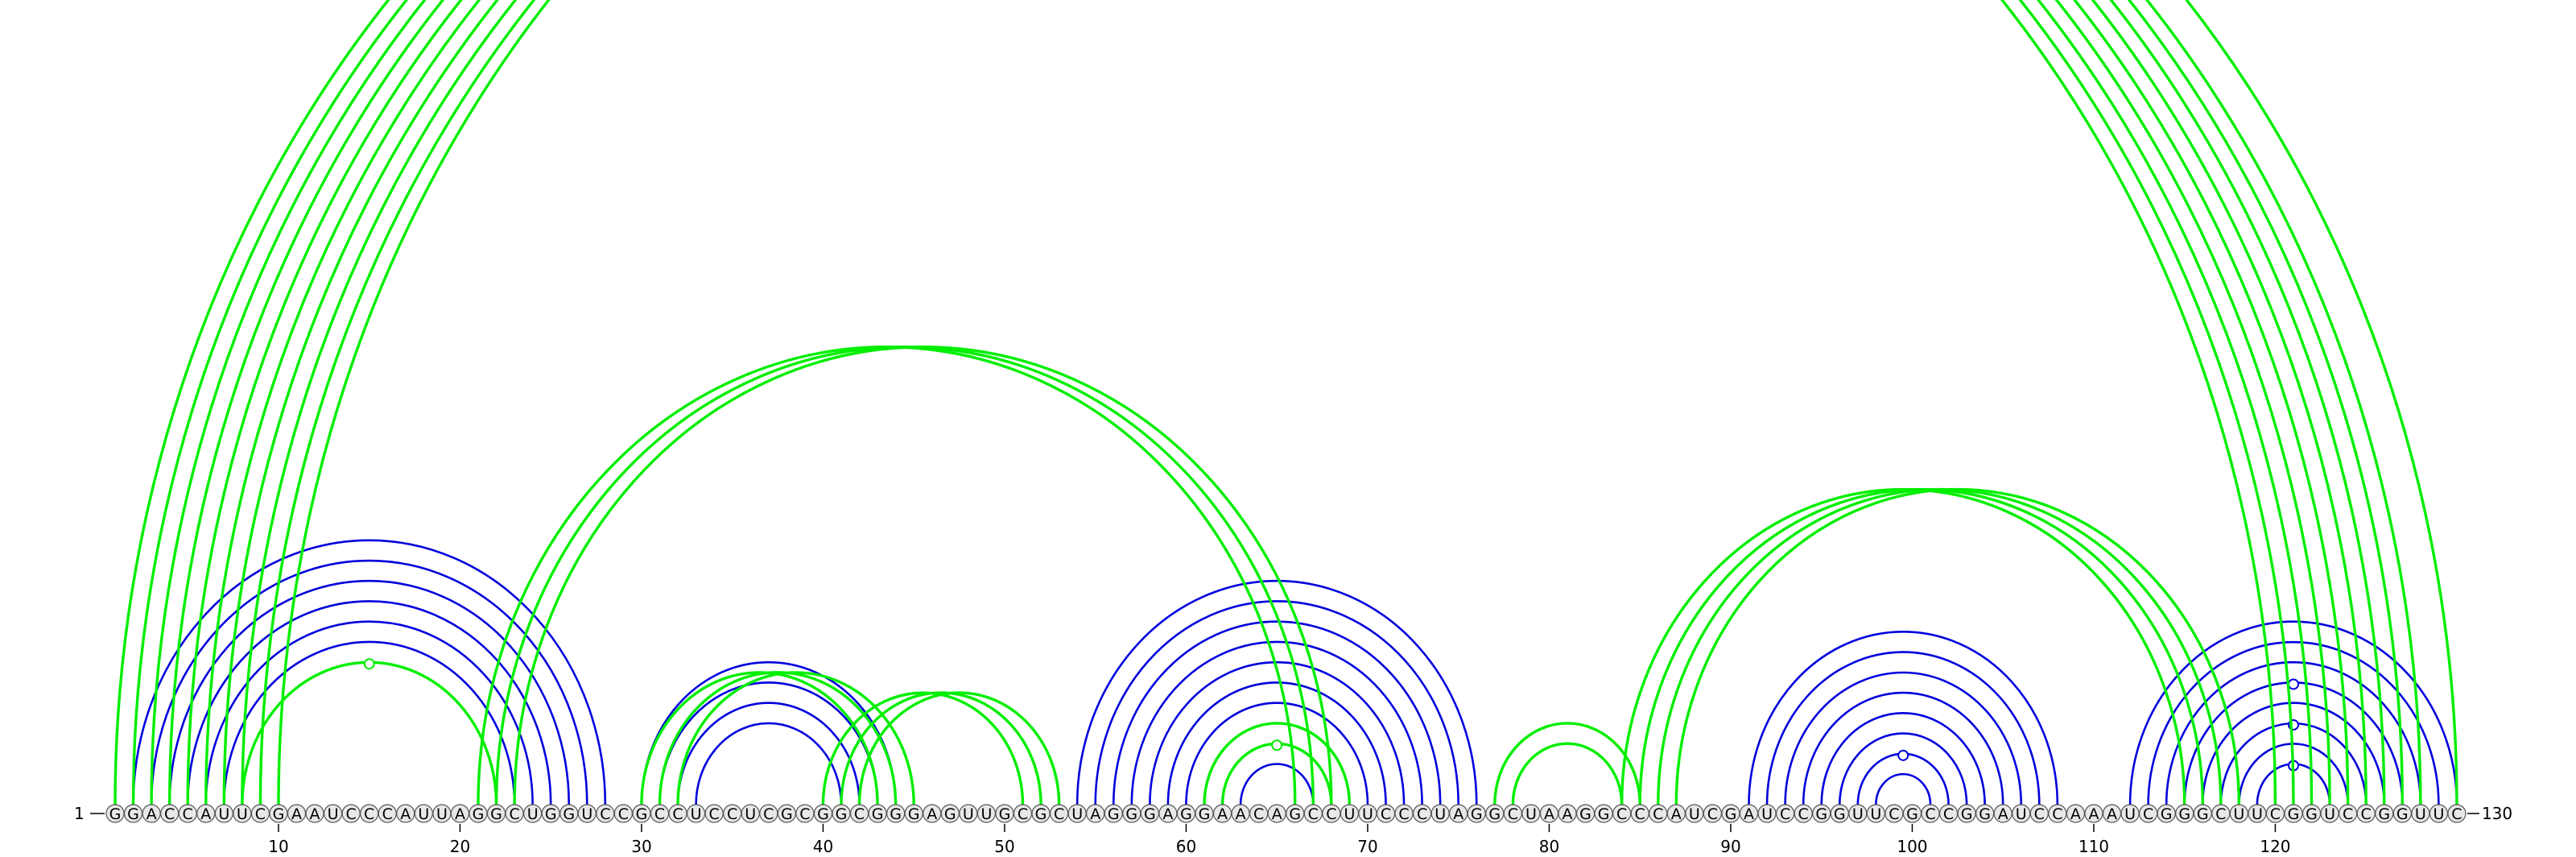  Describe the element at coordinates (2497, 813) in the screenshot. I see `end-position-label: 130` at that location.